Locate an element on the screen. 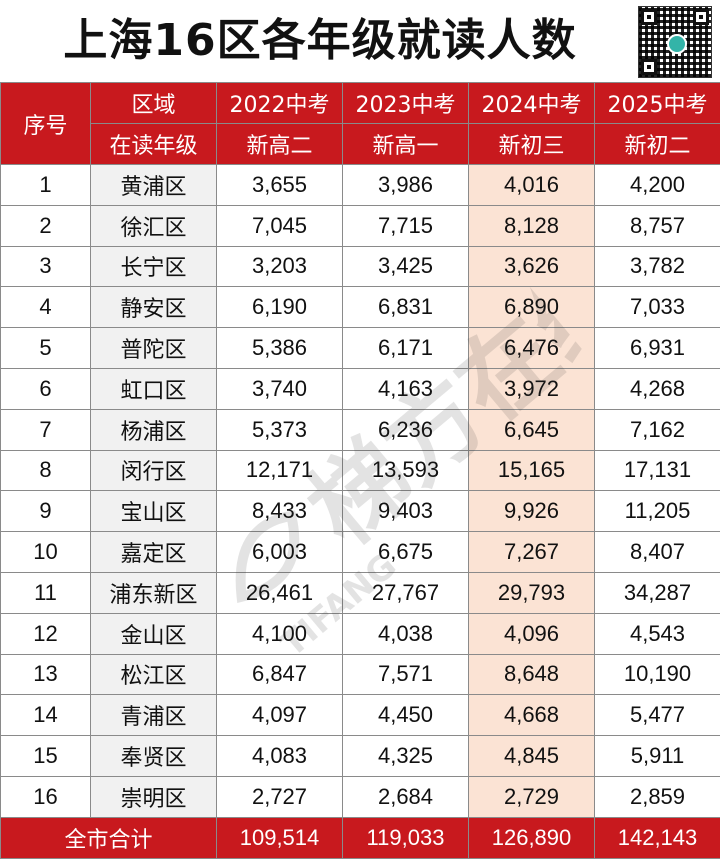 This screenshot has width=720, height=859. cell-2025: 7,033 is located at coordinates (657, 307).